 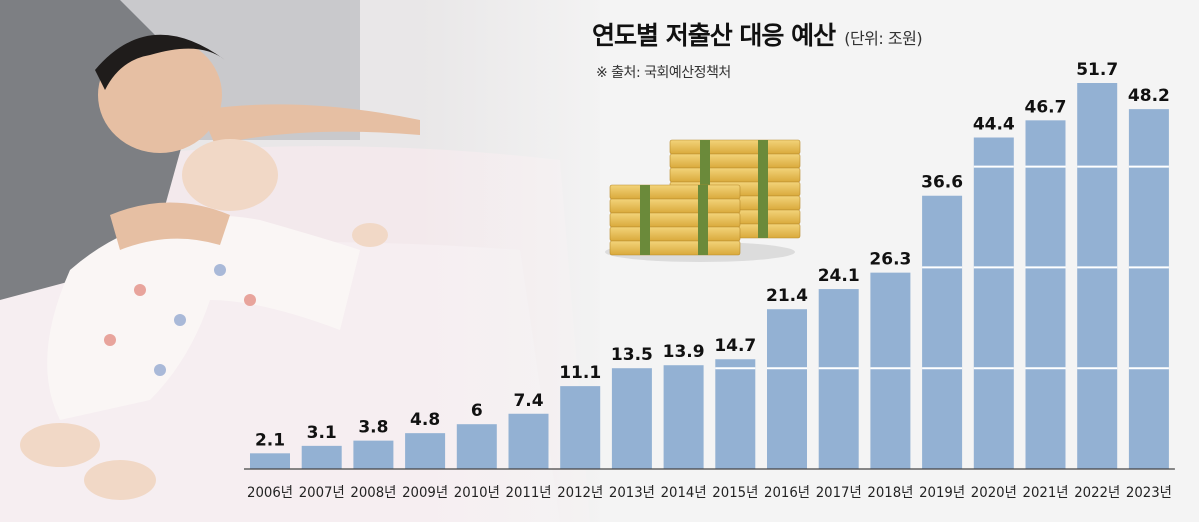 What do you see at coordinates (477, 411) in the screenshot?
I see `value-label-2010년: 6` at bounding box center [477, 411].